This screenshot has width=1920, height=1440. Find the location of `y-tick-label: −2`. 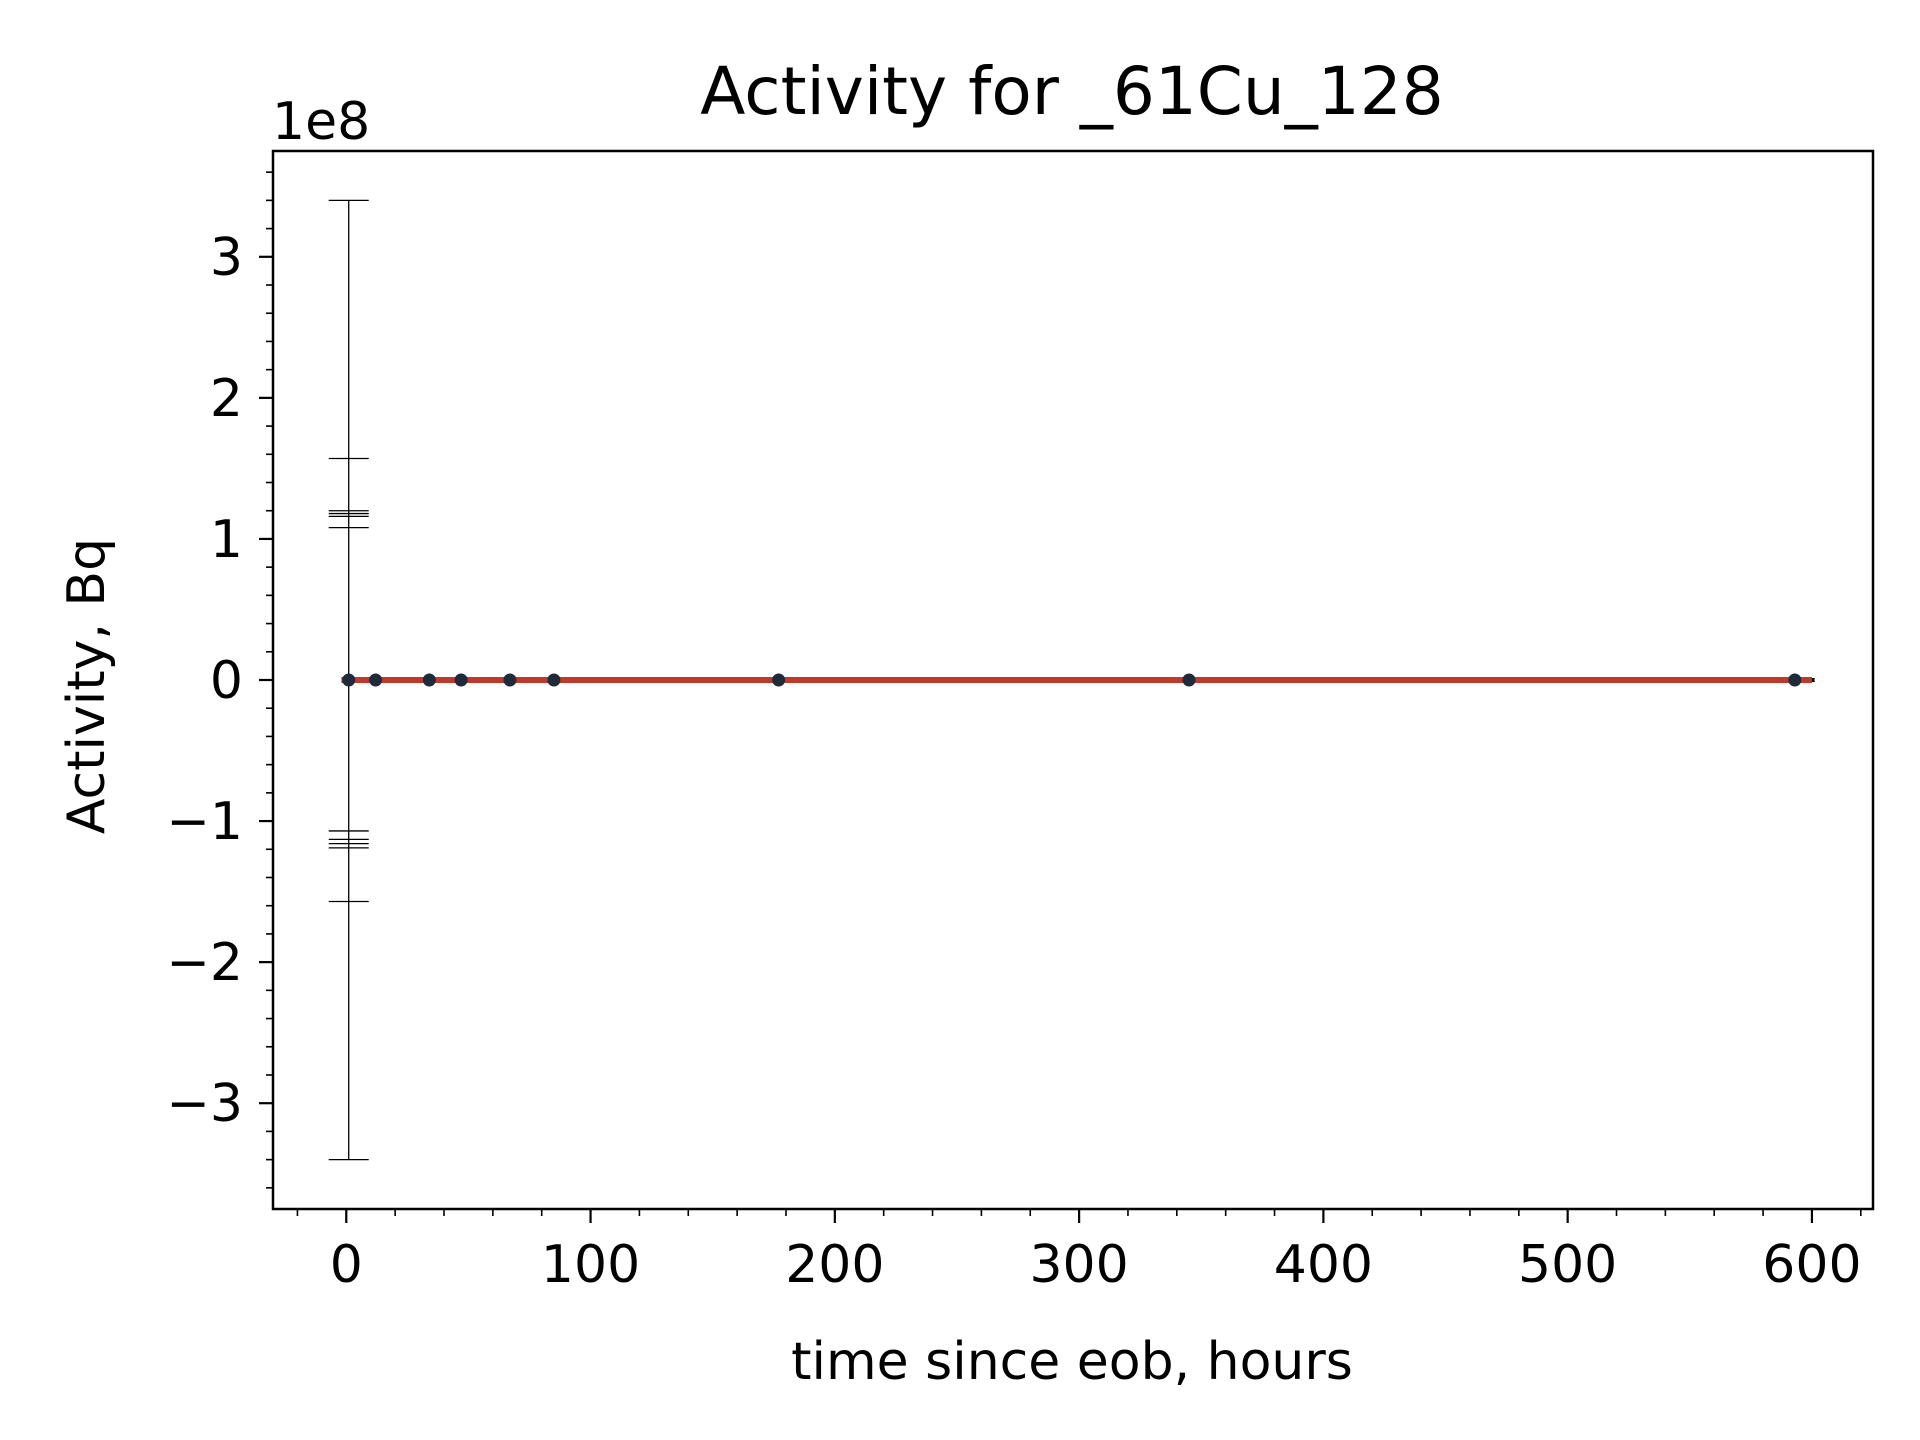

y-tick-label: −2 is located at coordinates (204, 963).